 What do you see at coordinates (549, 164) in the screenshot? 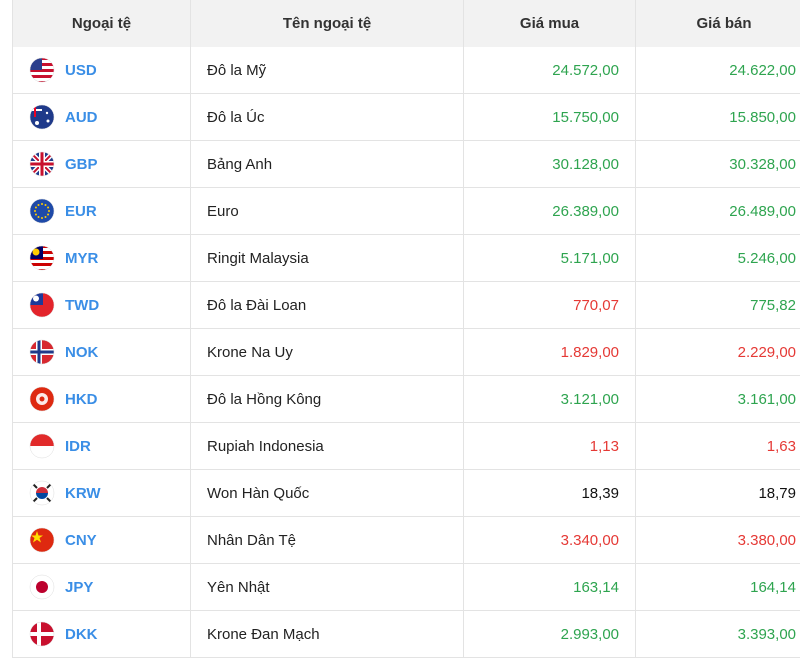
I see `buy-price: 30.128,00` at bounding box center [549, 164].